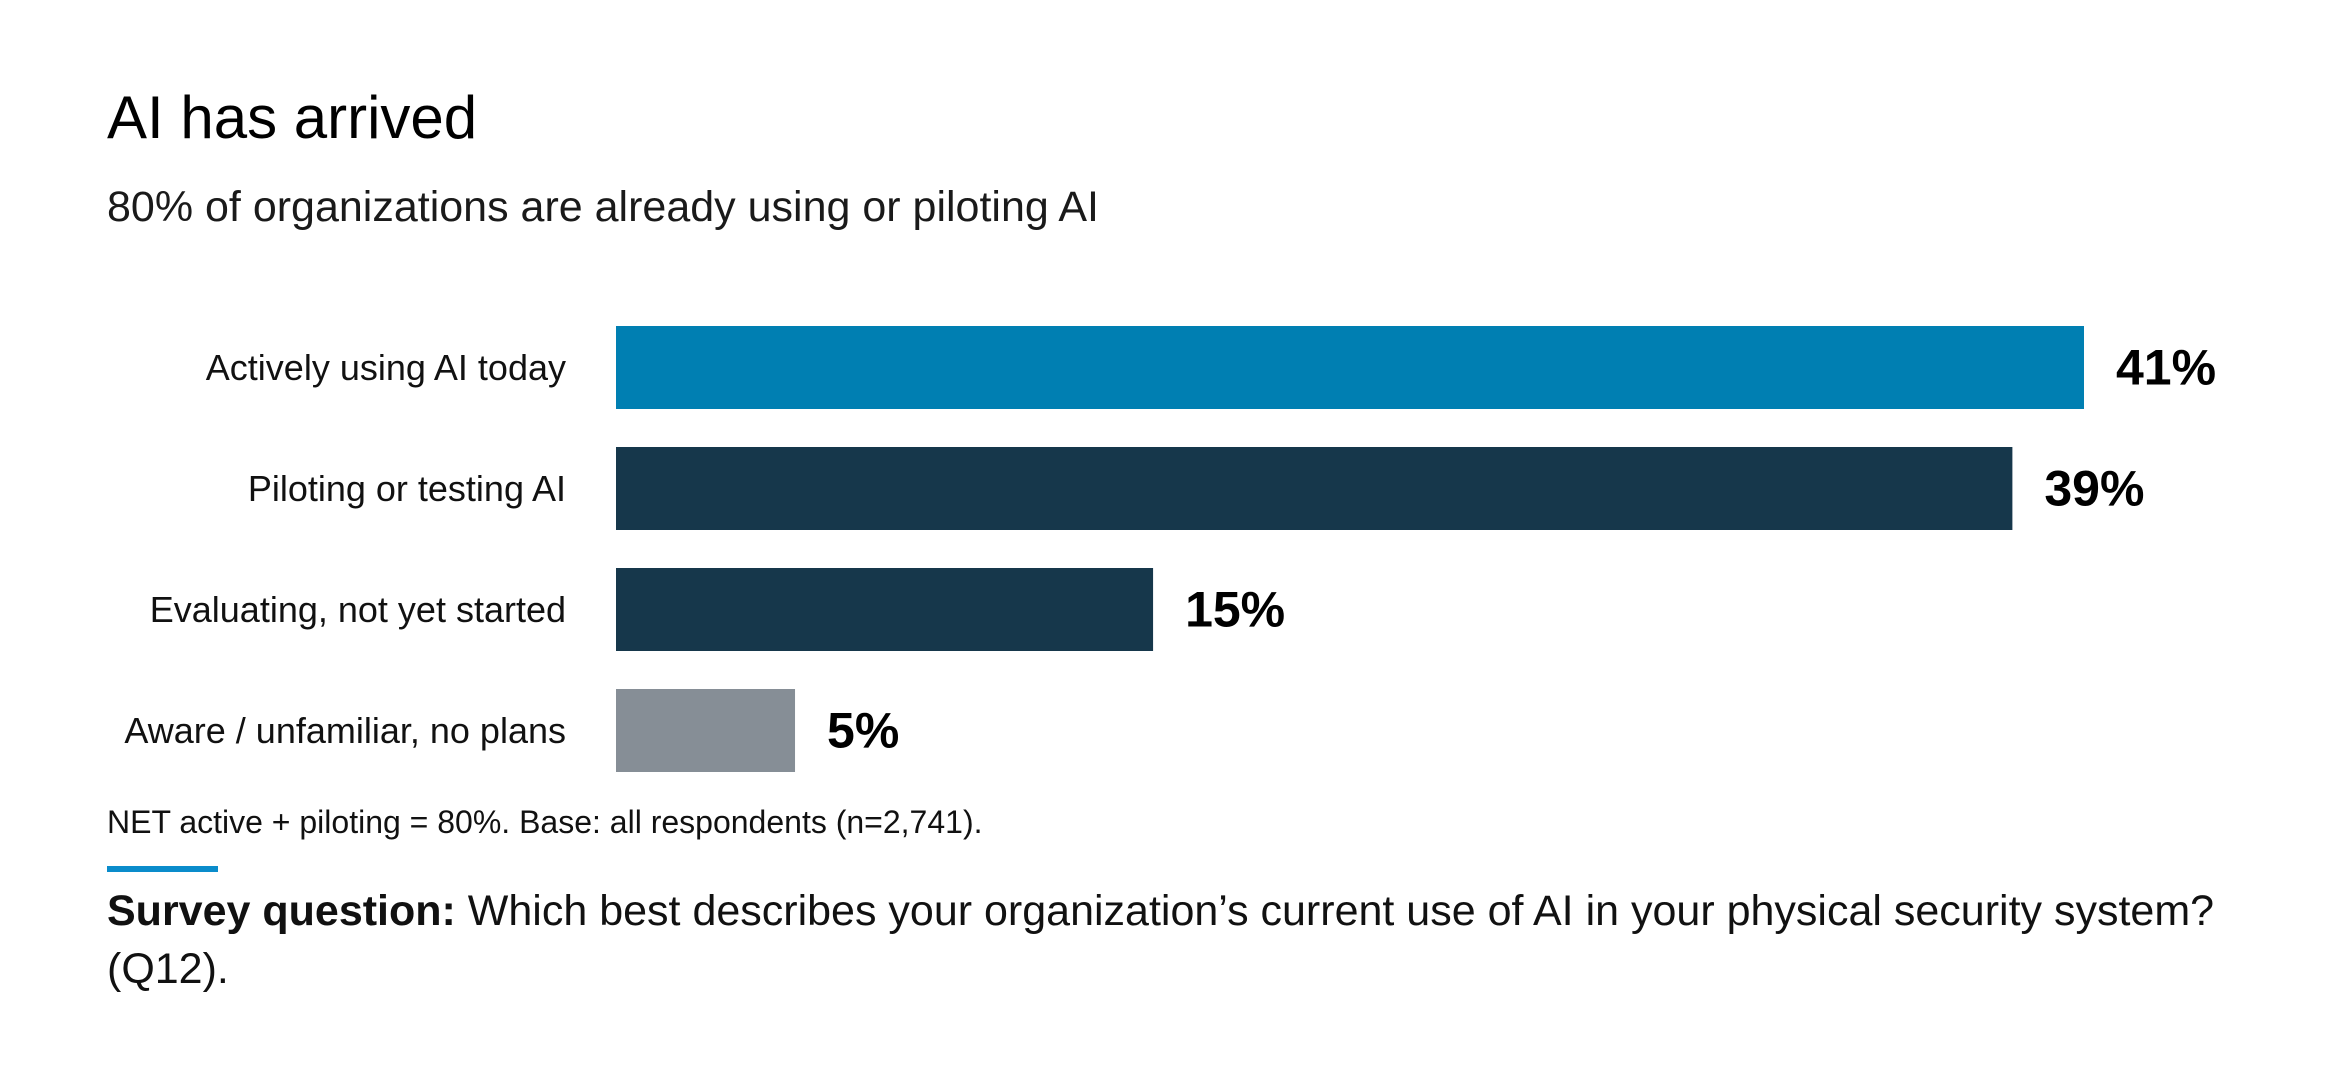  What do you see at coordinates (386, 367) in the screenshot?
I see `category-label-0: Actively using AI today` at bounding box center [386, 367].